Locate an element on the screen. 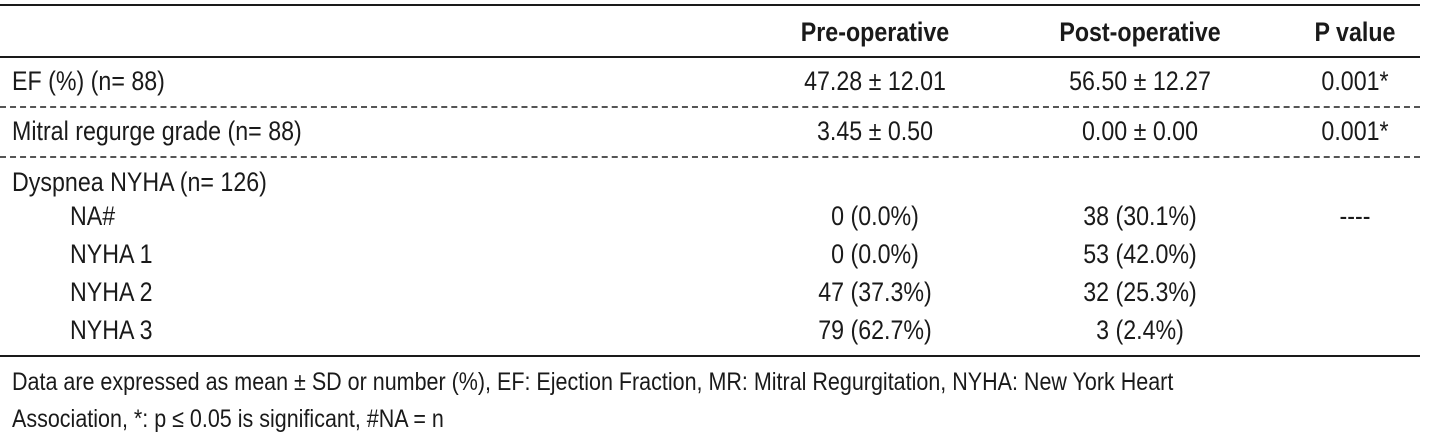 This screenshot has width=1437, height=446. table-bottom-rule is located at coordinates (710, 356).